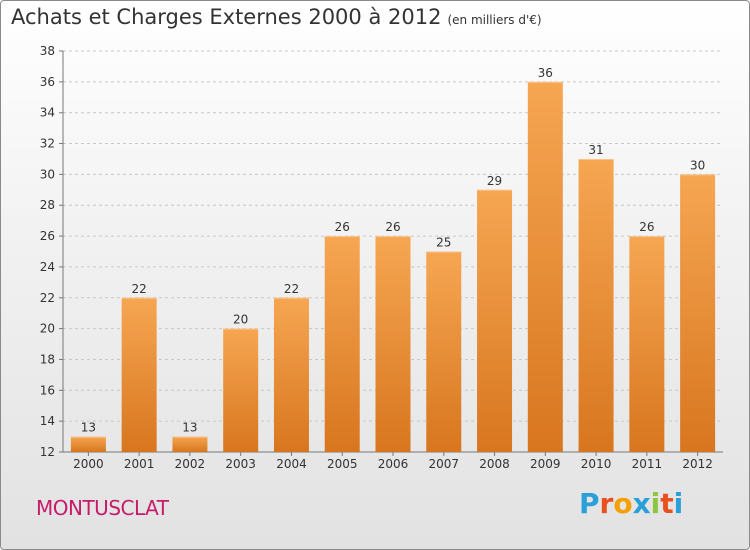  Describe the element at coordinates (240, 464) in the screenshot. I see `x-tick-label: 2003` at that location.